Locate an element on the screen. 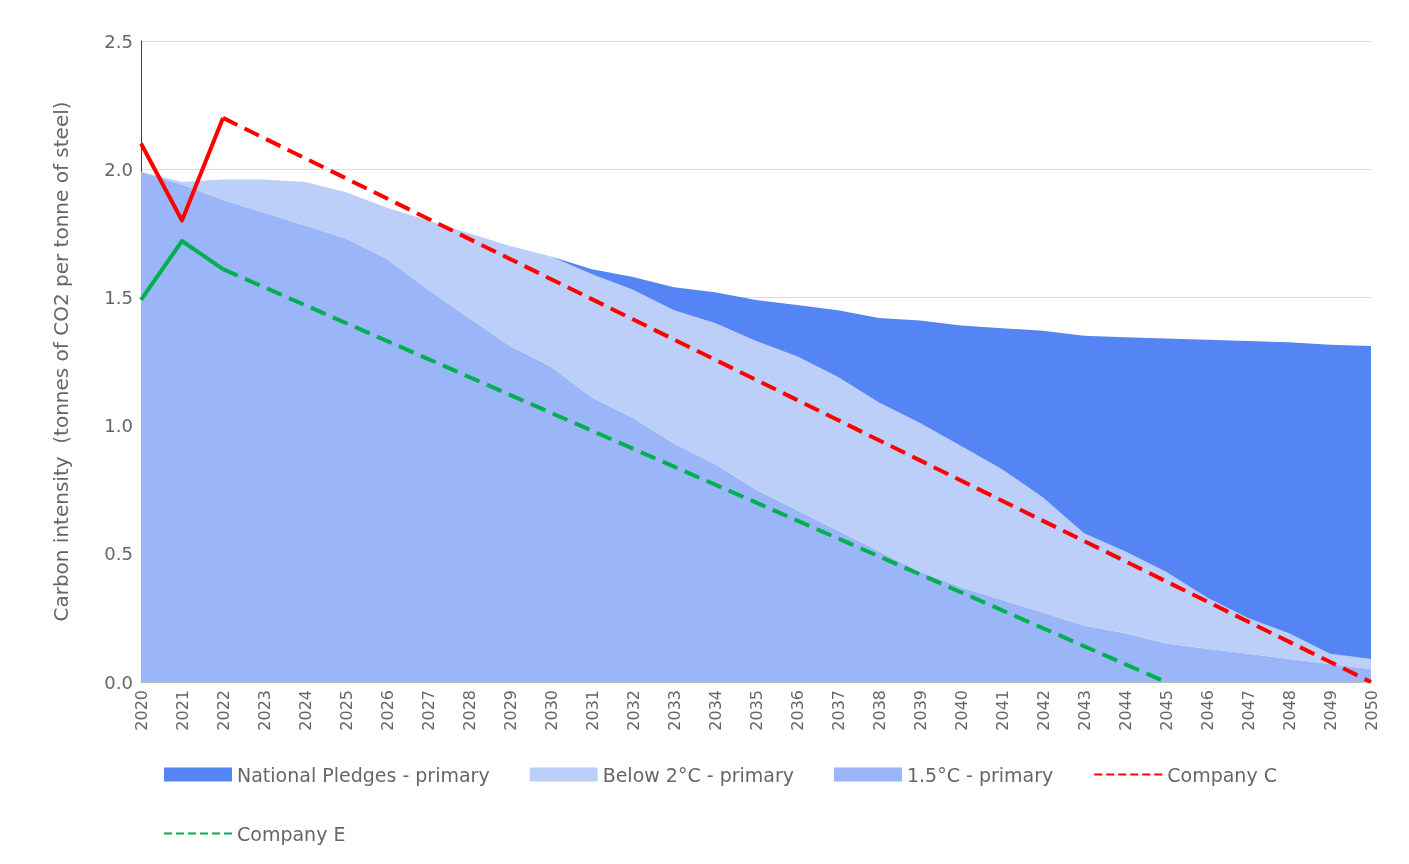 This screenshot has height=864, width=1409. y-tick-label: 1.0 is located at coordinates (118, 426).